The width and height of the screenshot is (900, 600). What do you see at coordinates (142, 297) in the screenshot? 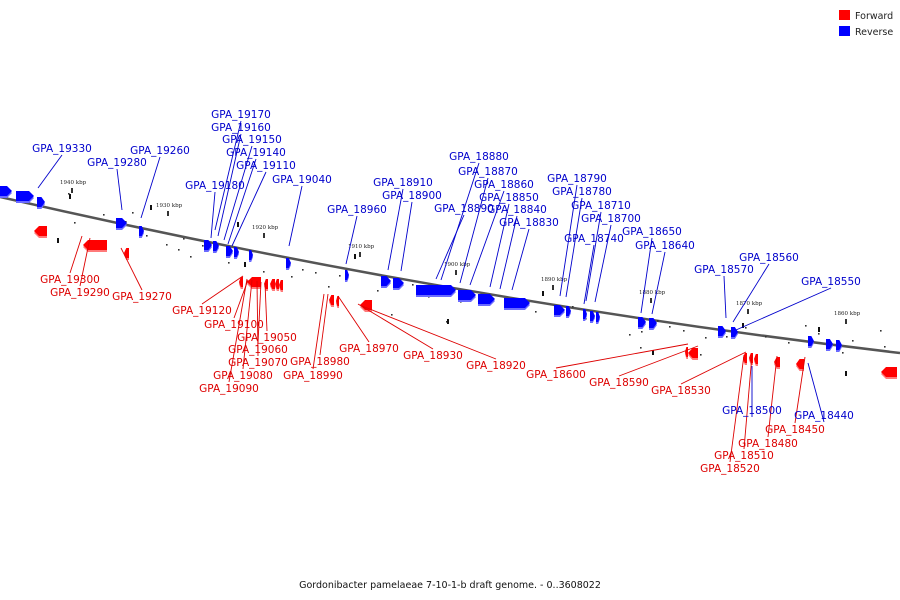
I see `forward-gene-label: GPA_19270` at bounding box center [142, 297].